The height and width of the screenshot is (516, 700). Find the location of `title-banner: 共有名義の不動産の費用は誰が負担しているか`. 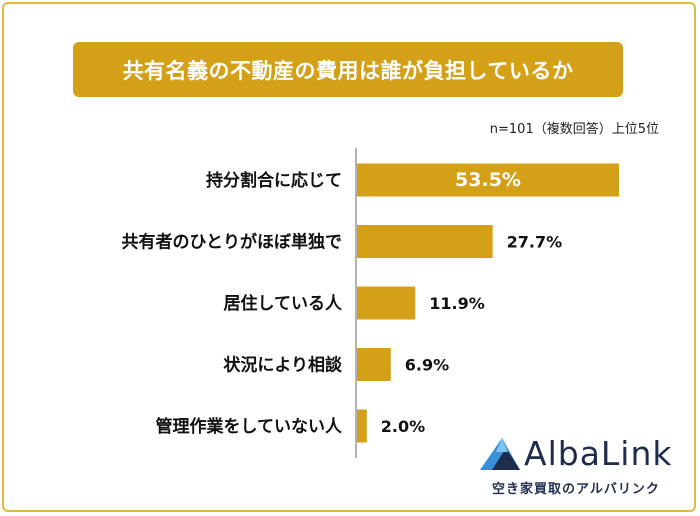

title-banner: 共有名義の不動産の費用は誰が負担しているか is located at coordinates (348, 69).